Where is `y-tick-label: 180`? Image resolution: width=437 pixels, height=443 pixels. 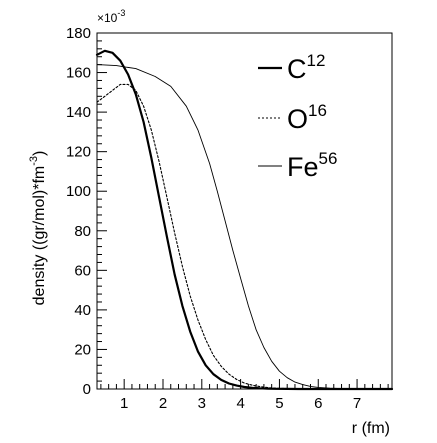
y-tick-label: 180 is located at coordinates (78, 33).